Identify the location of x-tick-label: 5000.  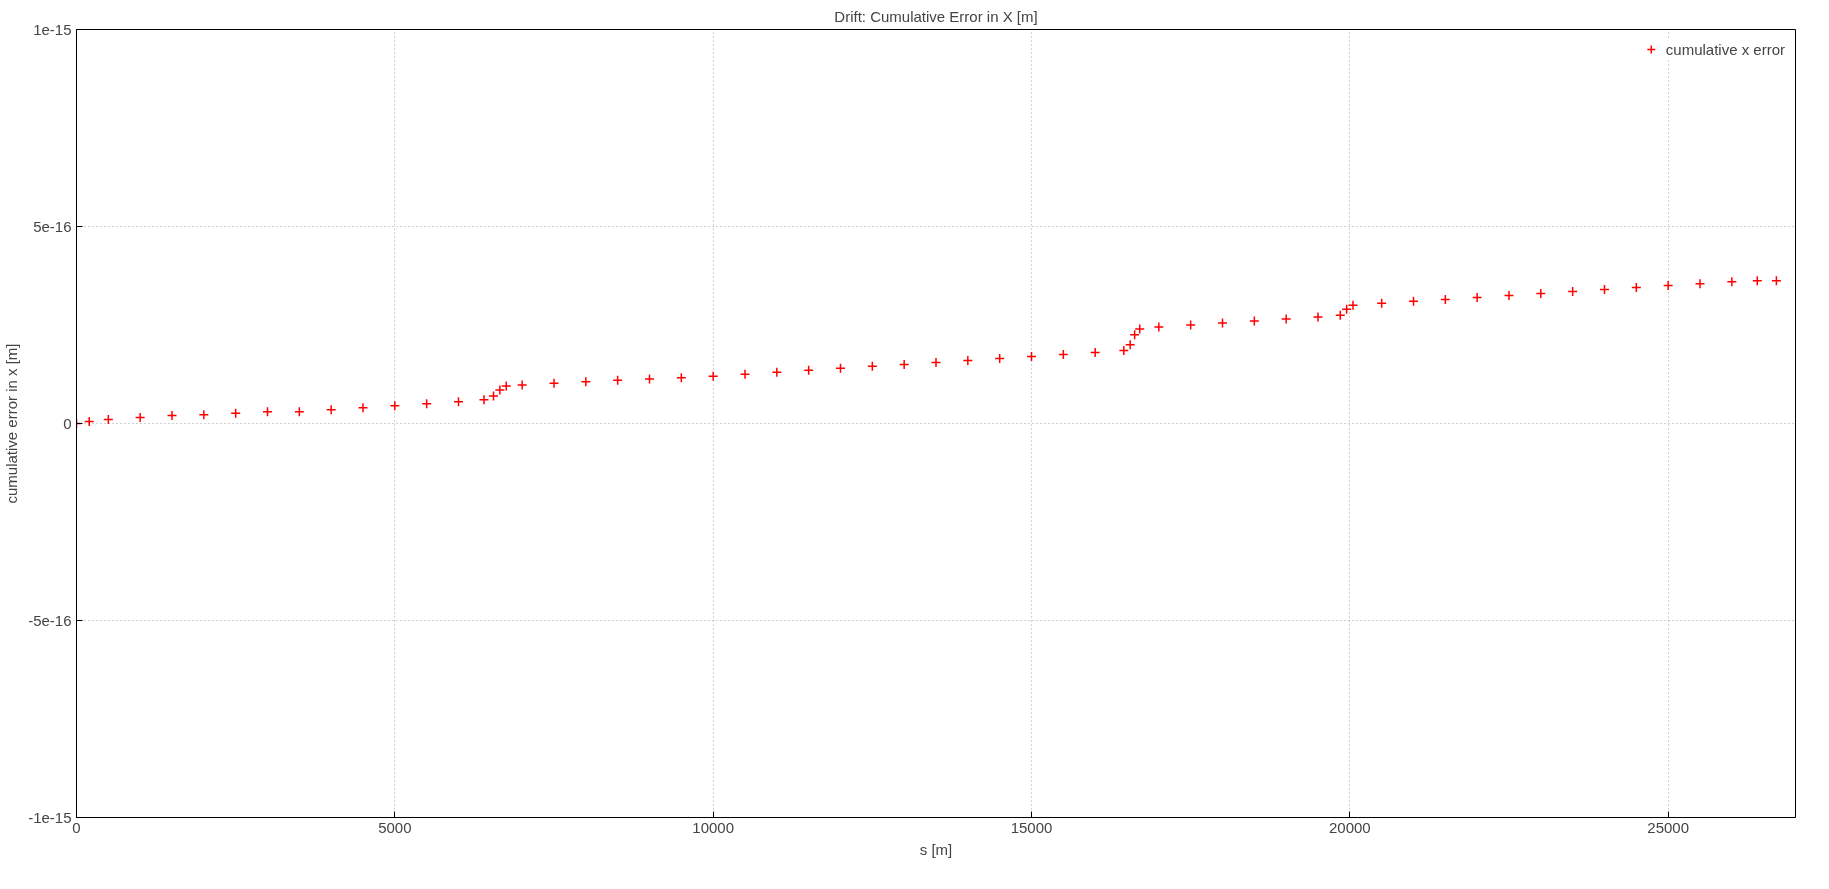
(395, 827).